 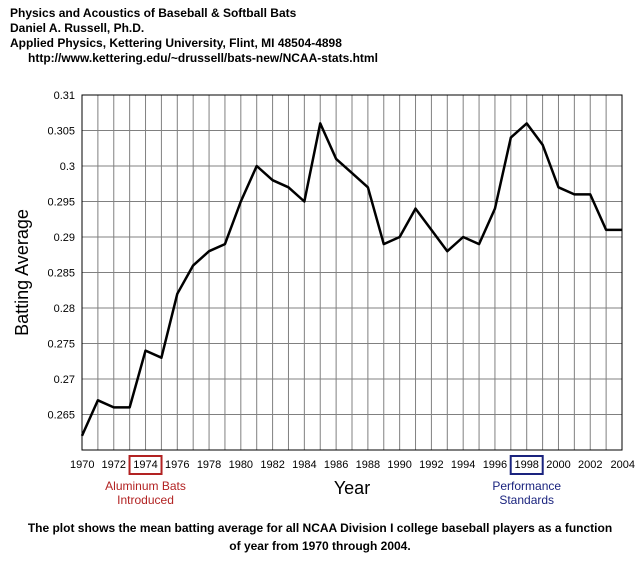 What do you see at coordinates (177, 465) in the screenshot?
I see `x-tick-label: 1976` at bounding box center [177, 465].